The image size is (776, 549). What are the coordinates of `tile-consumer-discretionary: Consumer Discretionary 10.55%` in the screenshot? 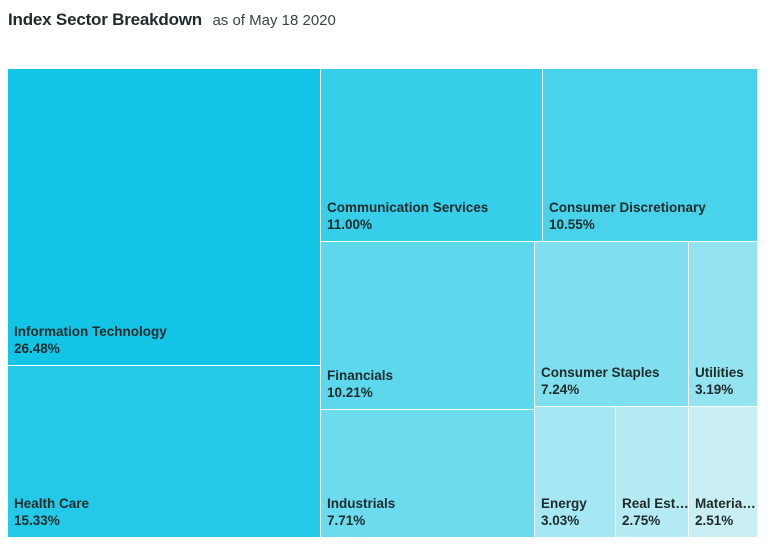 It's located at (650, 155).